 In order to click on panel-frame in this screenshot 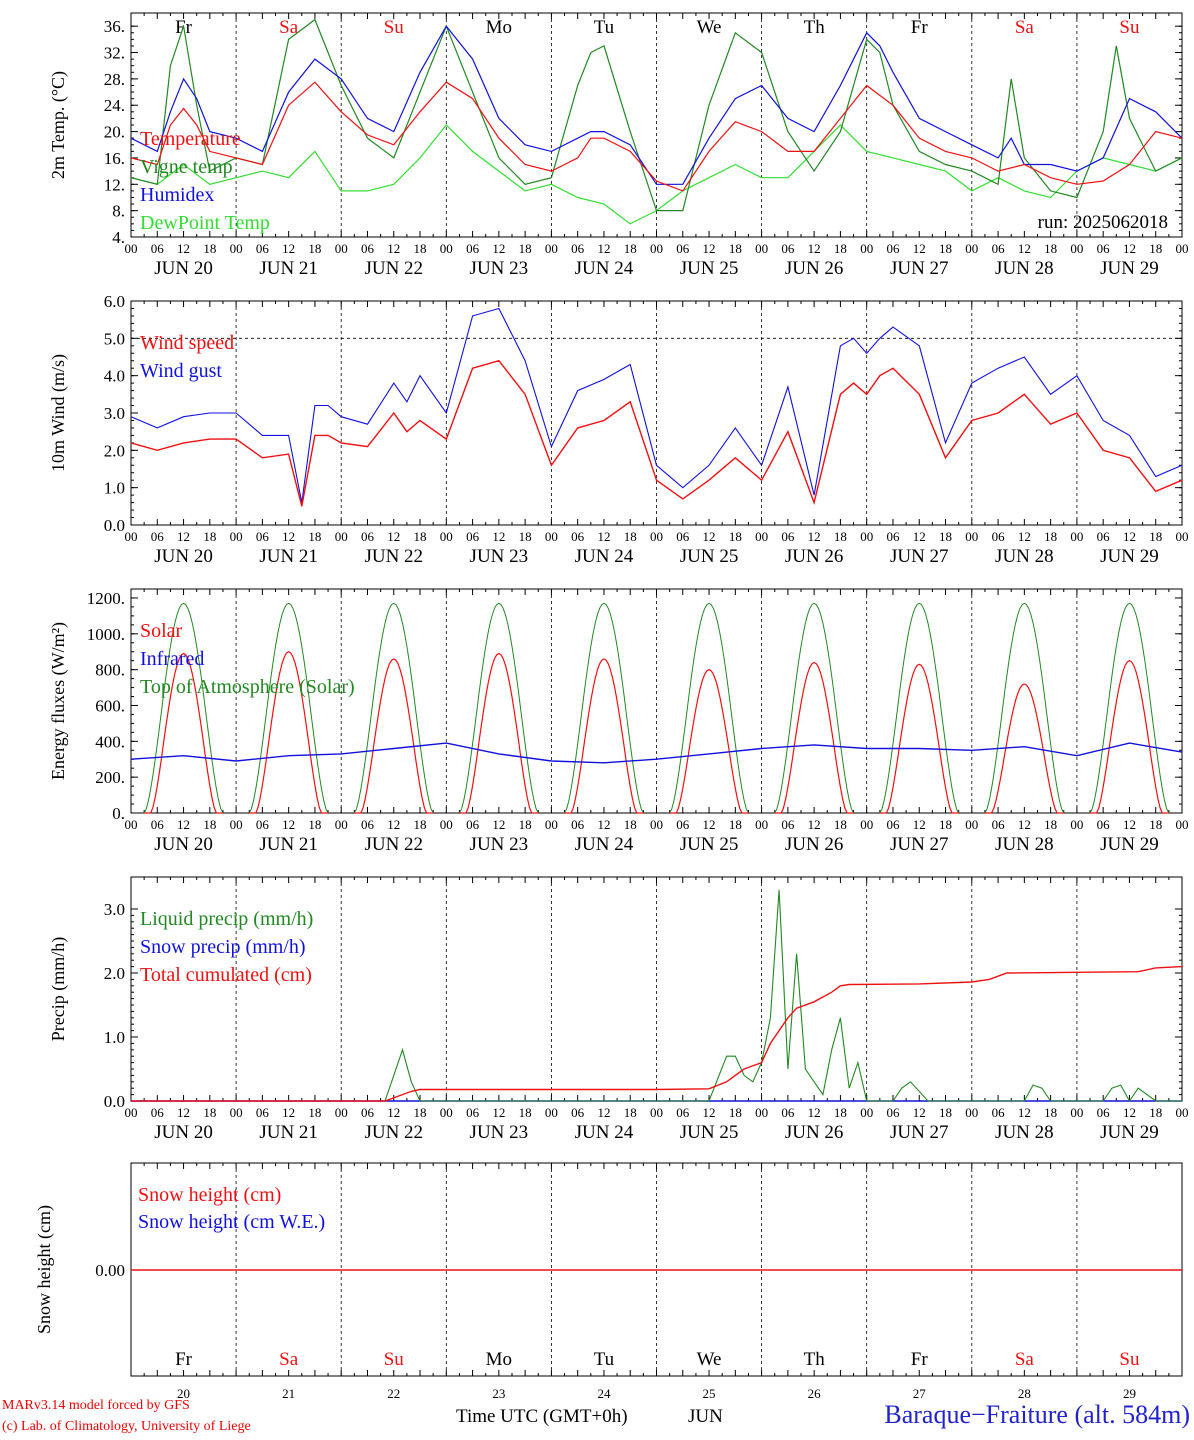, I will do `click(656, 125)`.